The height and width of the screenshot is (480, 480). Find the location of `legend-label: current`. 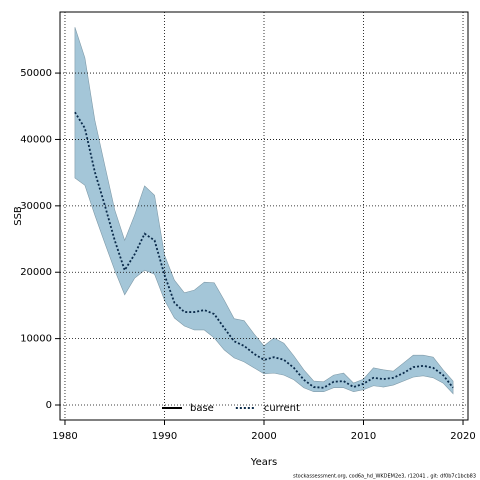

legend-label: current is located at coordinates (282, 408).